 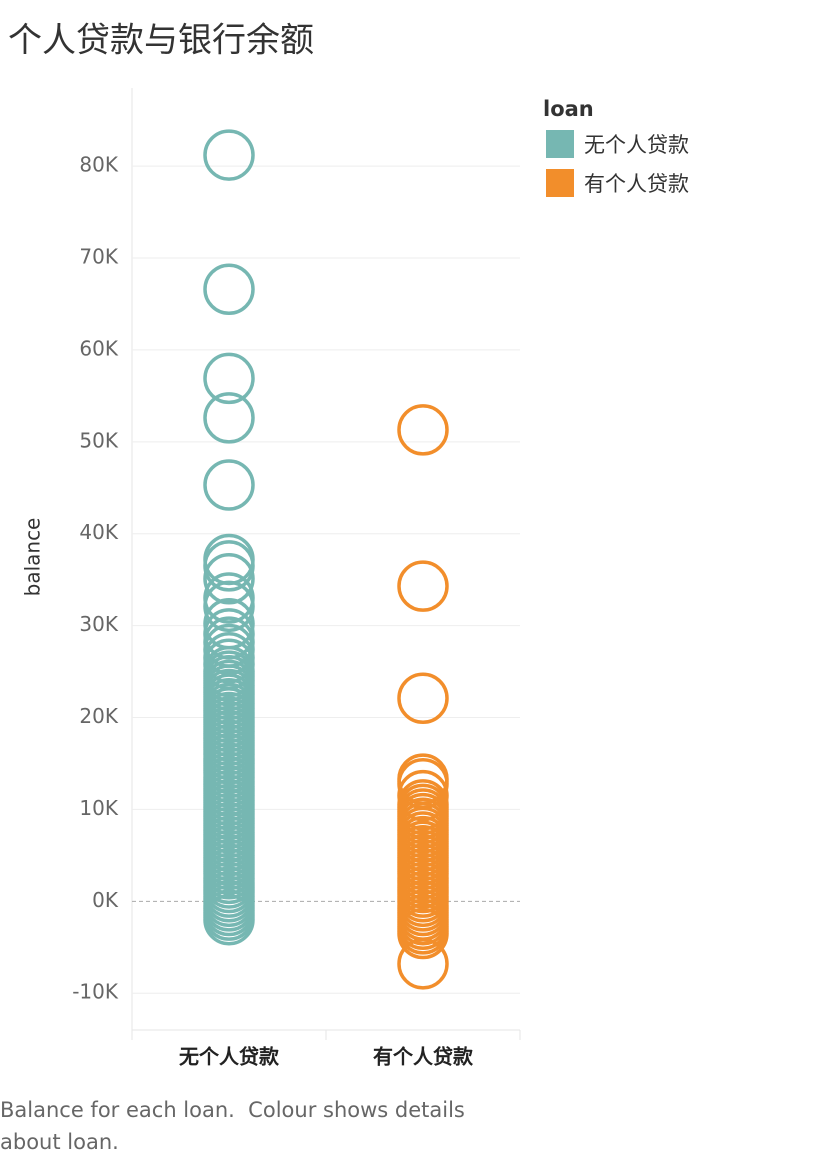 What do you see at coordinates (636, 145) in the screenshot?
I see `legend-label: 无个人贷款` at bounding box center [636, 145].